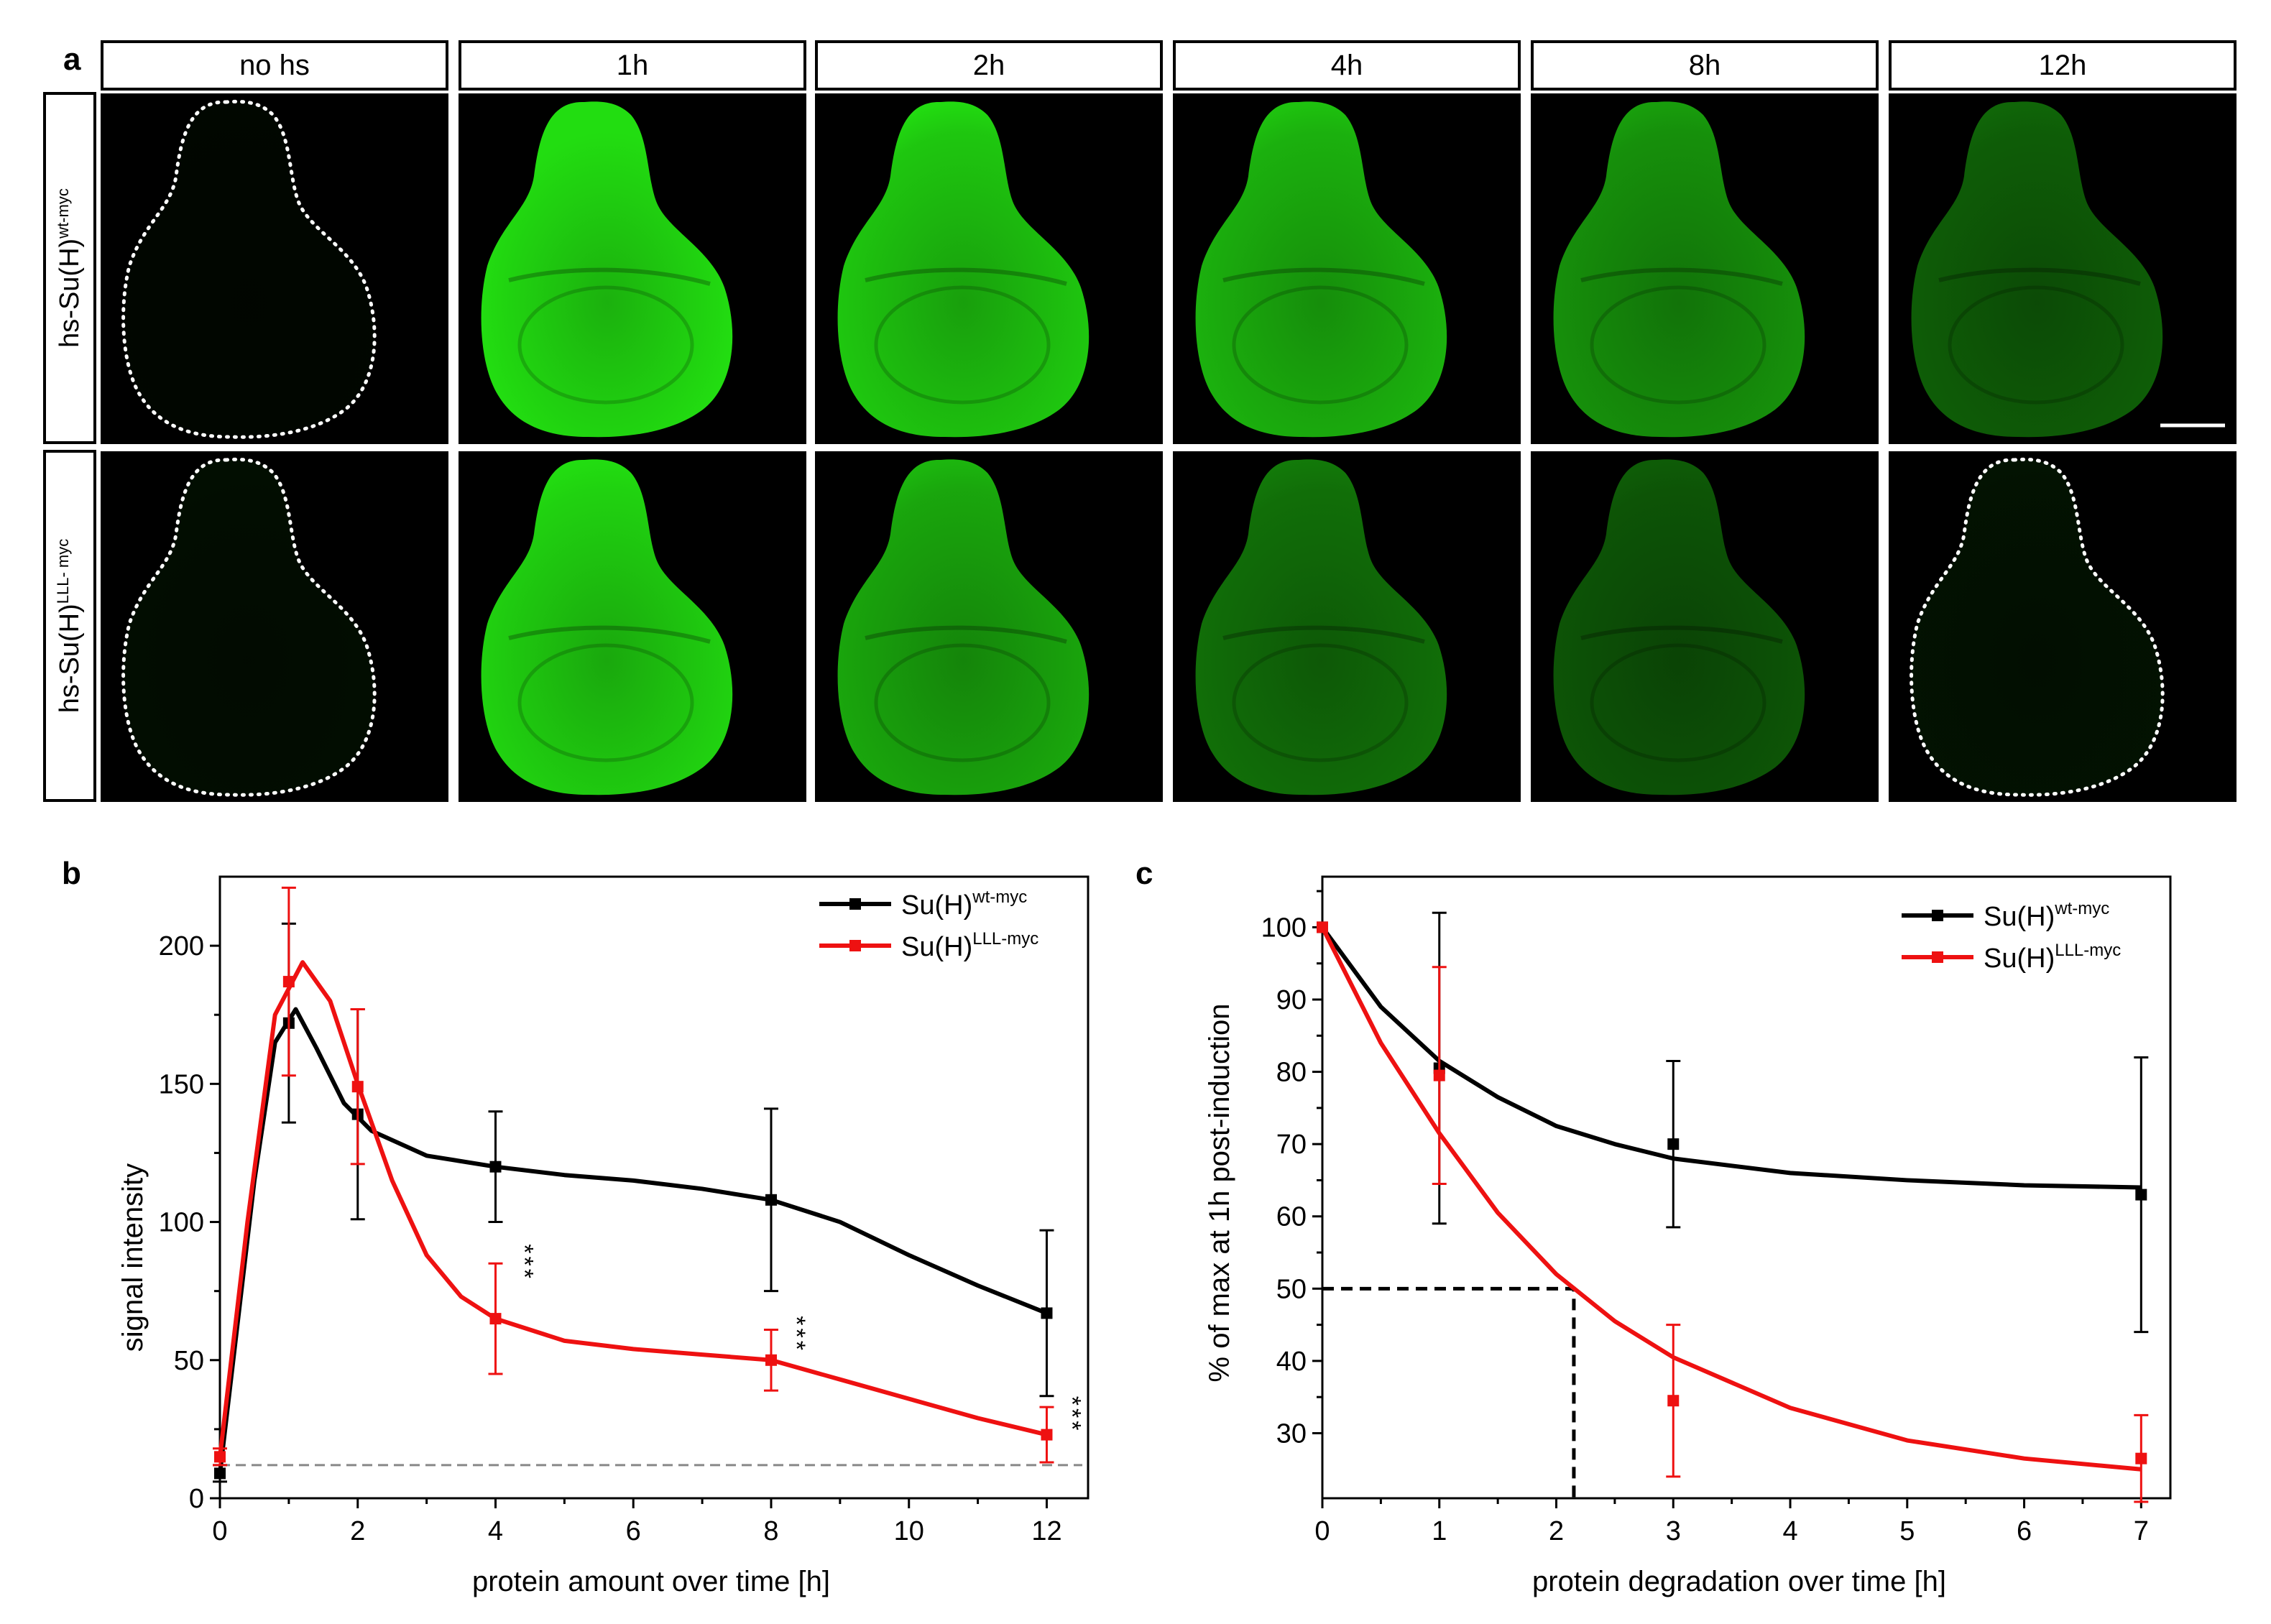 This screenshot has height=1624, width=2271. Describe the element at coordinates (1291, 1073) in the screenshot. I see `y-tick-label: 80` at that location.